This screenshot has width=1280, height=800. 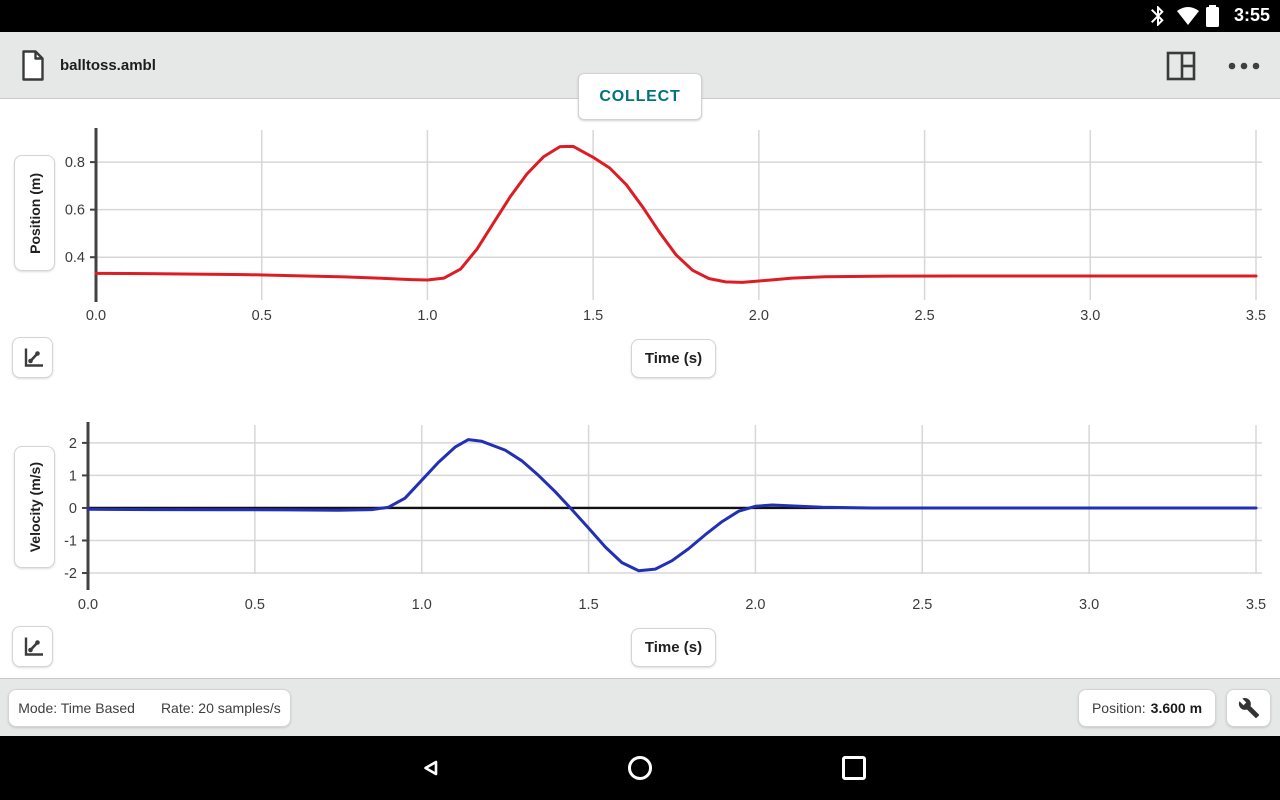 What do you see at coordinates (33, 65) in the screenshot?
I see `document-icon` at bounding box center [33, 65].